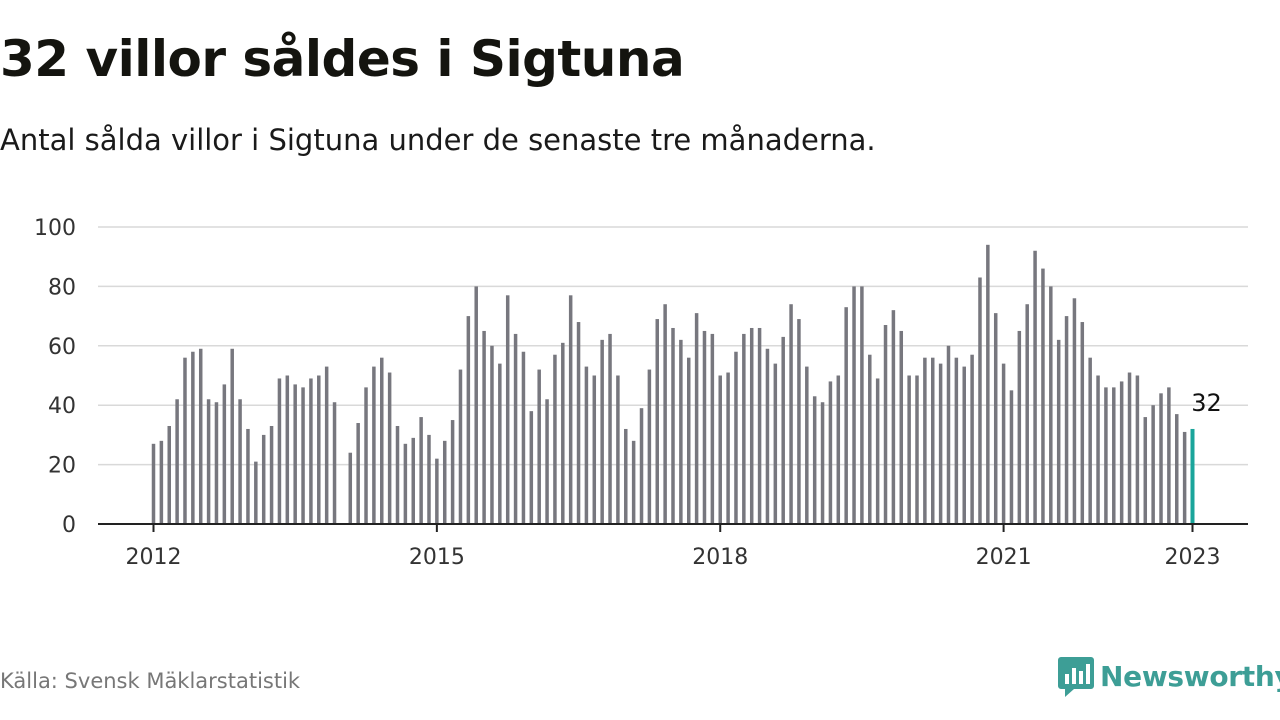 Image resolution: width=1280 pixels, height=720 pixels. I want to click on y-tick-label: 20, so click(62, 466).